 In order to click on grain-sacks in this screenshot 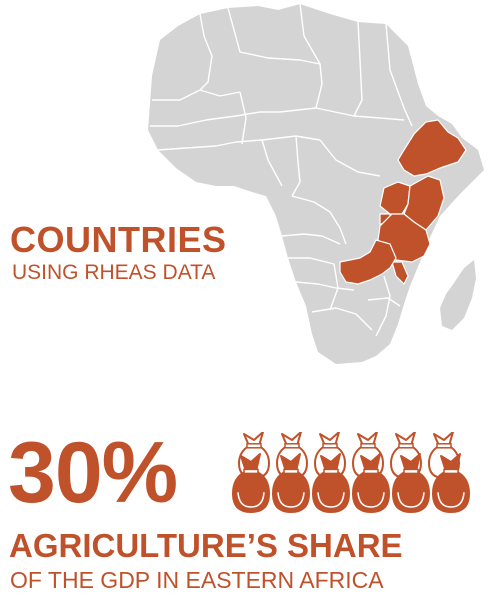, I will do `click(351, 473)`.